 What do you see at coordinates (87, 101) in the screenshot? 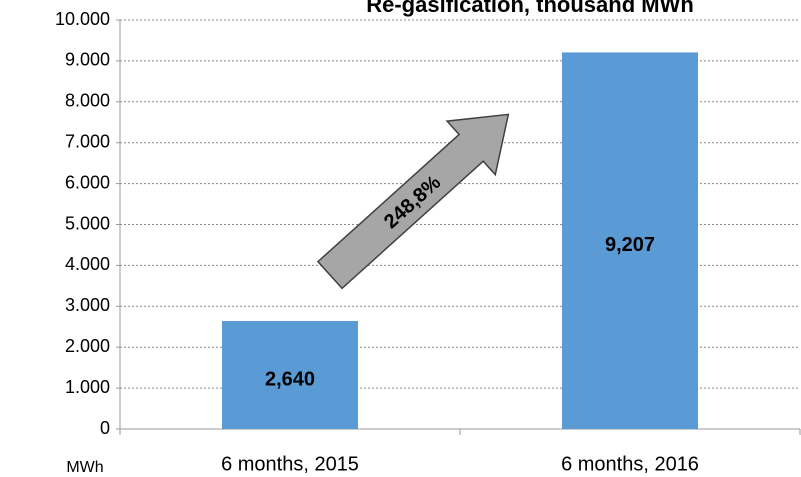
I see `y-tick-label: 8.000` at bounding box center [87, 101].